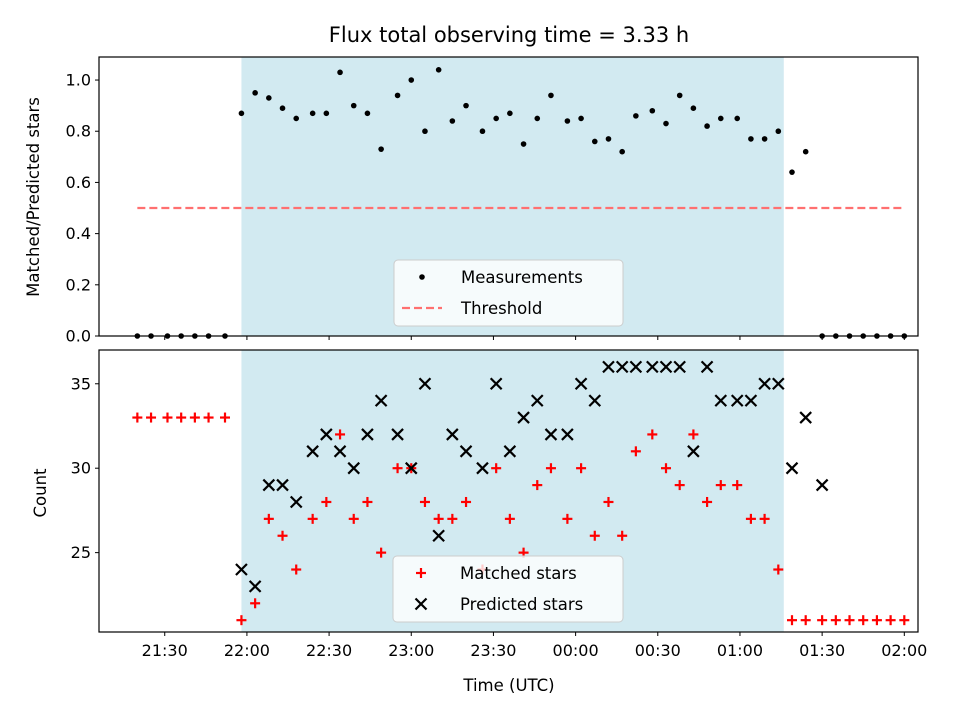  I want to click on upper-y-tick-label: 0.8, so click(78, 131).